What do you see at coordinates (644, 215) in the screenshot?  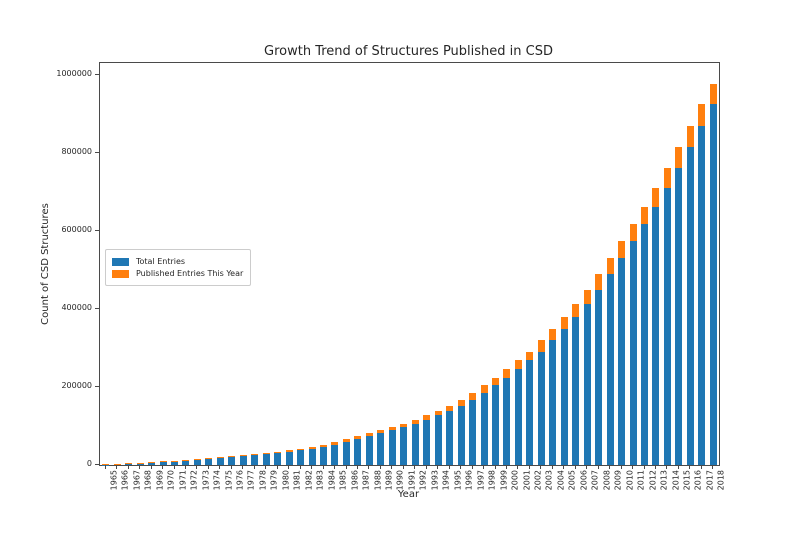 I see `bar-published-2012` at bounding box center [644, 215].